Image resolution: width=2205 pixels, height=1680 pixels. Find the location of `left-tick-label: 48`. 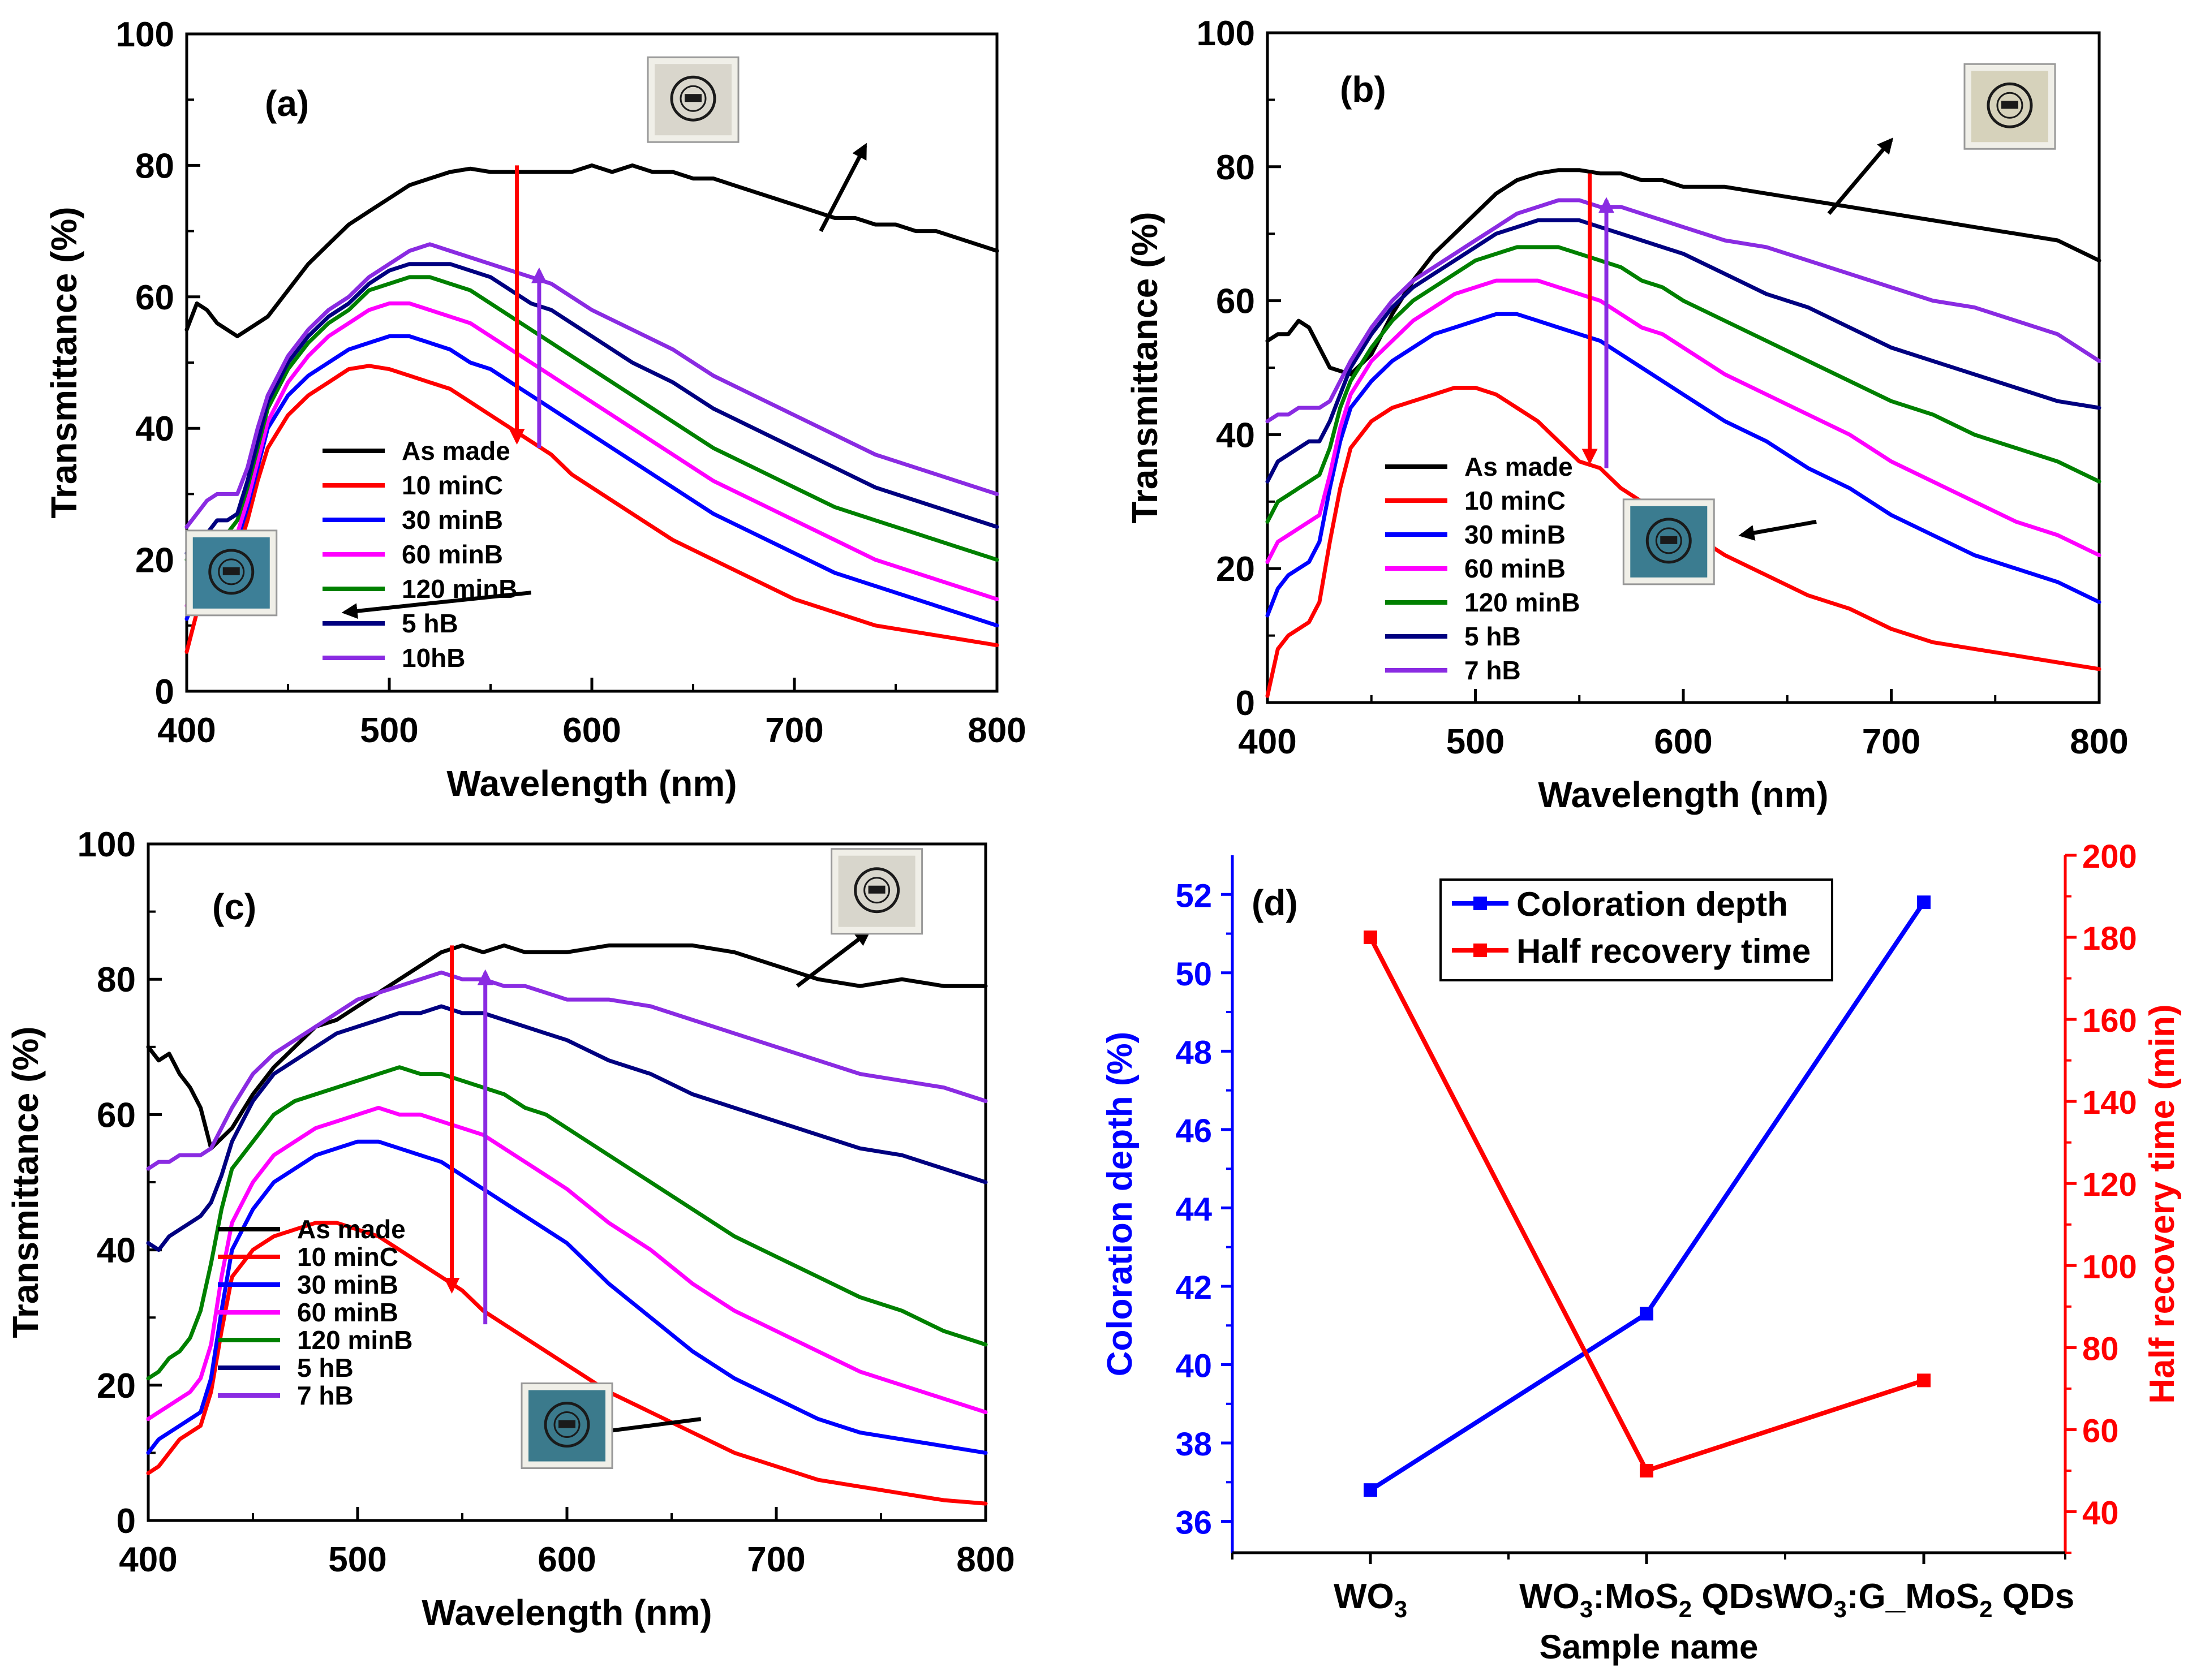

left-tick-label: 48 is located at coordinates (1194, 1052).